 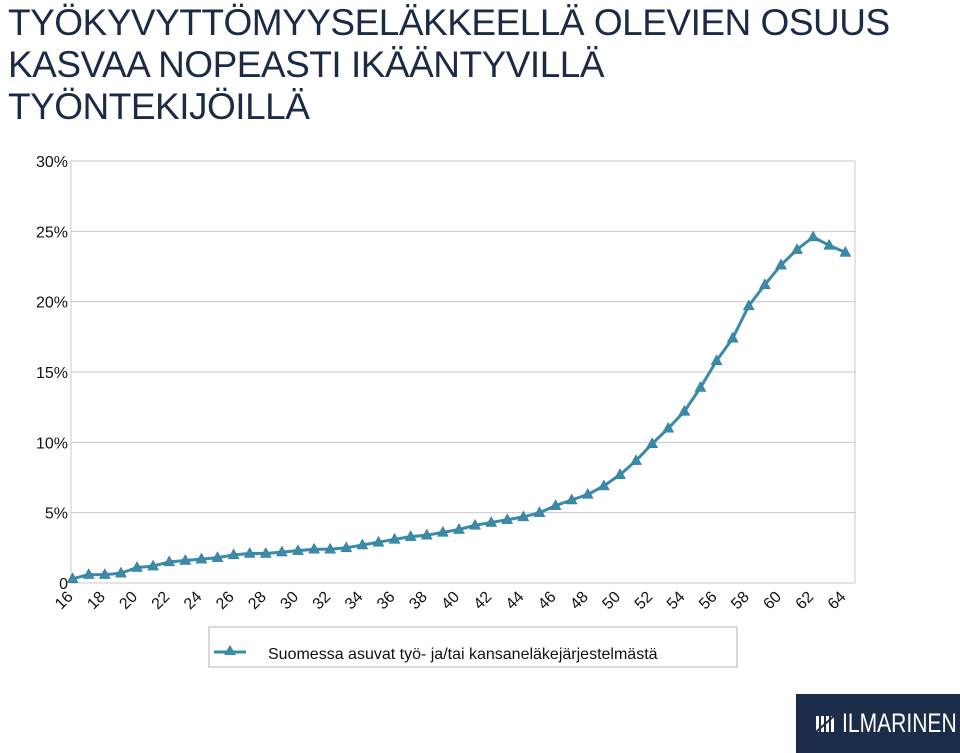 I want to click on x-tick-label: 60, so click(x=772, y=600).